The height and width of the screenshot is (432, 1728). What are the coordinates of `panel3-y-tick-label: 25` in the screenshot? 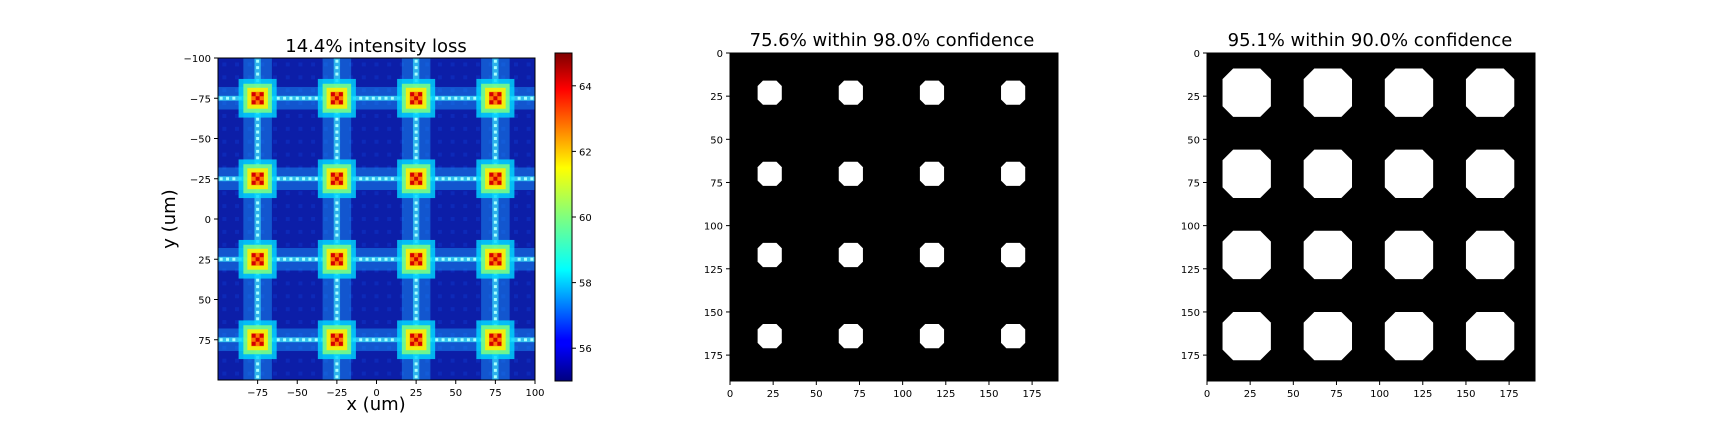 It's located at (1193, 97).